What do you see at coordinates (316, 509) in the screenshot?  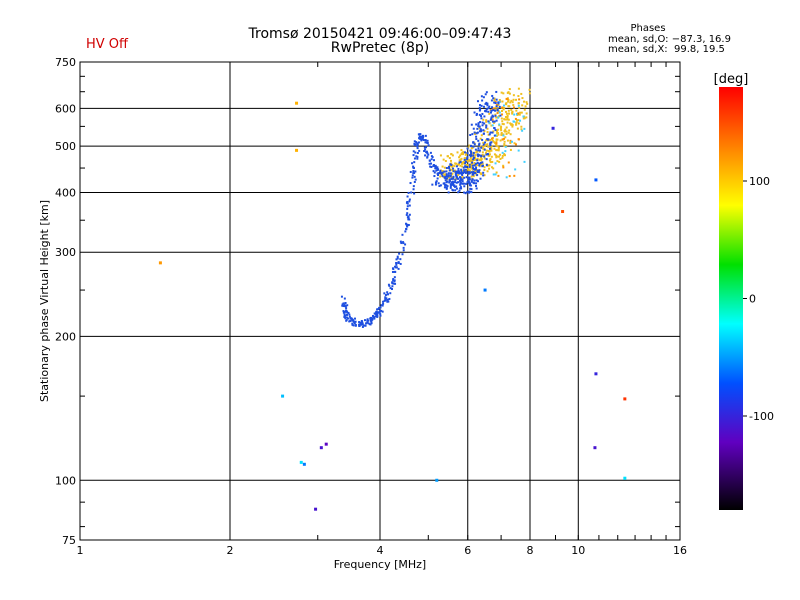 I see `scatter-point` at bounding box center [316, 509].